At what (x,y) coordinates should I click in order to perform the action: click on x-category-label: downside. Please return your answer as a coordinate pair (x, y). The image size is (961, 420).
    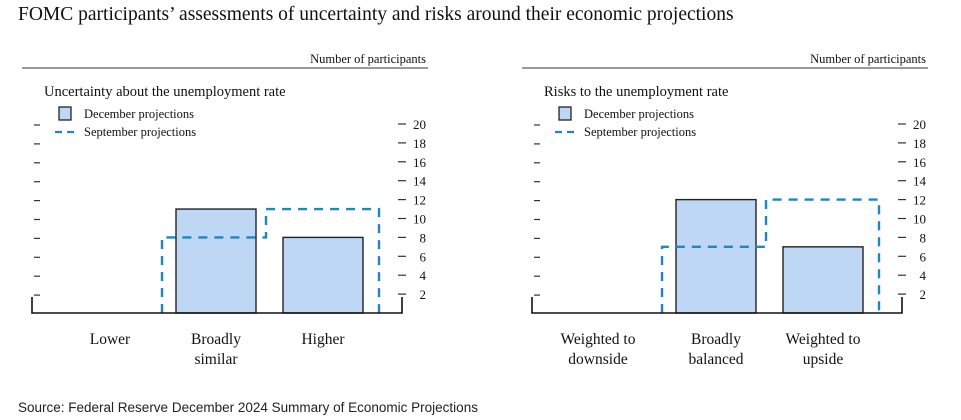
    Looking at the image, I should click on (598, 359).